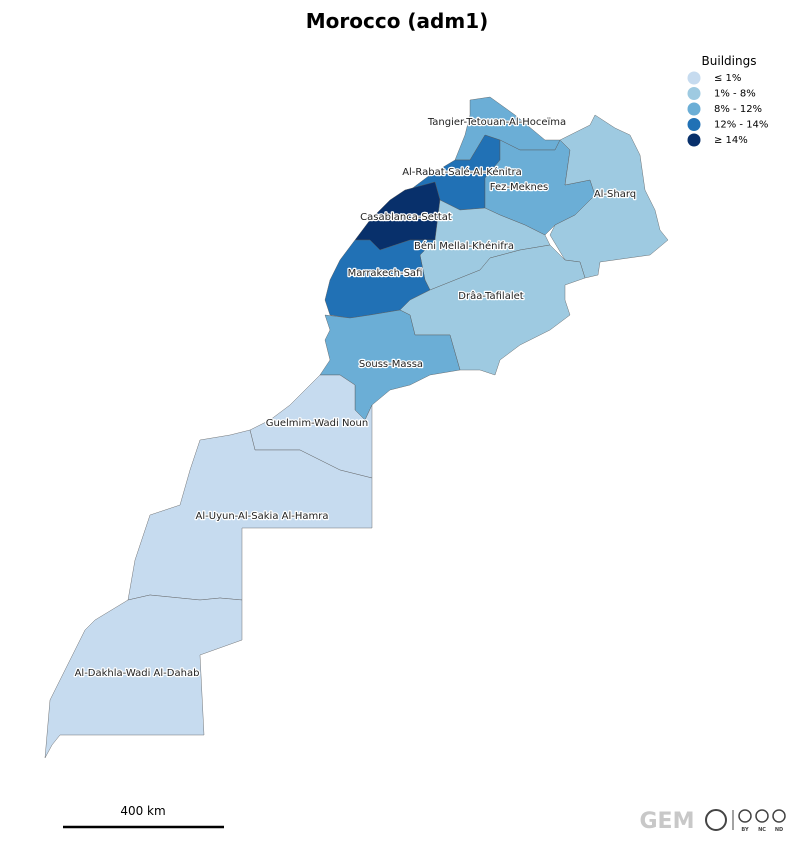 This screenshot has width=794, height=843. Describe the element at coordinates (738, 109) in the screenshot. I see `legend-label: 8% - 12%` at that location.